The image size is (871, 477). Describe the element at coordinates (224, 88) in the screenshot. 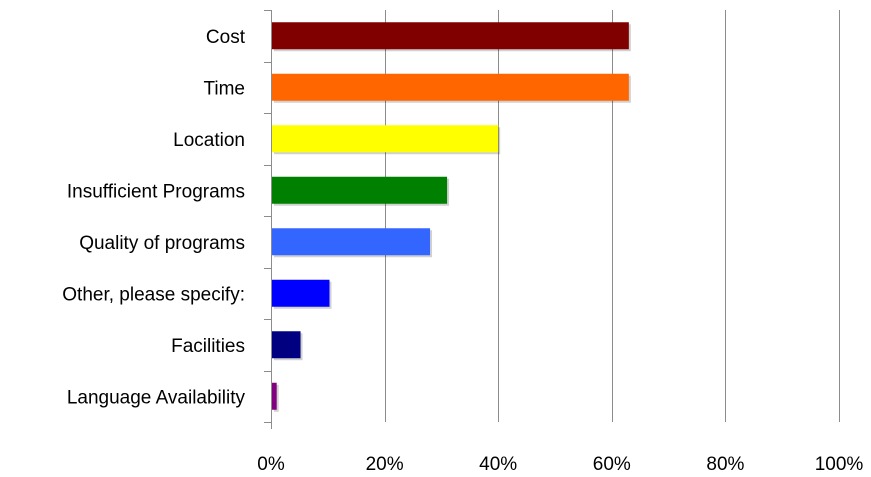

I see `category-label-time: Time` at that location.